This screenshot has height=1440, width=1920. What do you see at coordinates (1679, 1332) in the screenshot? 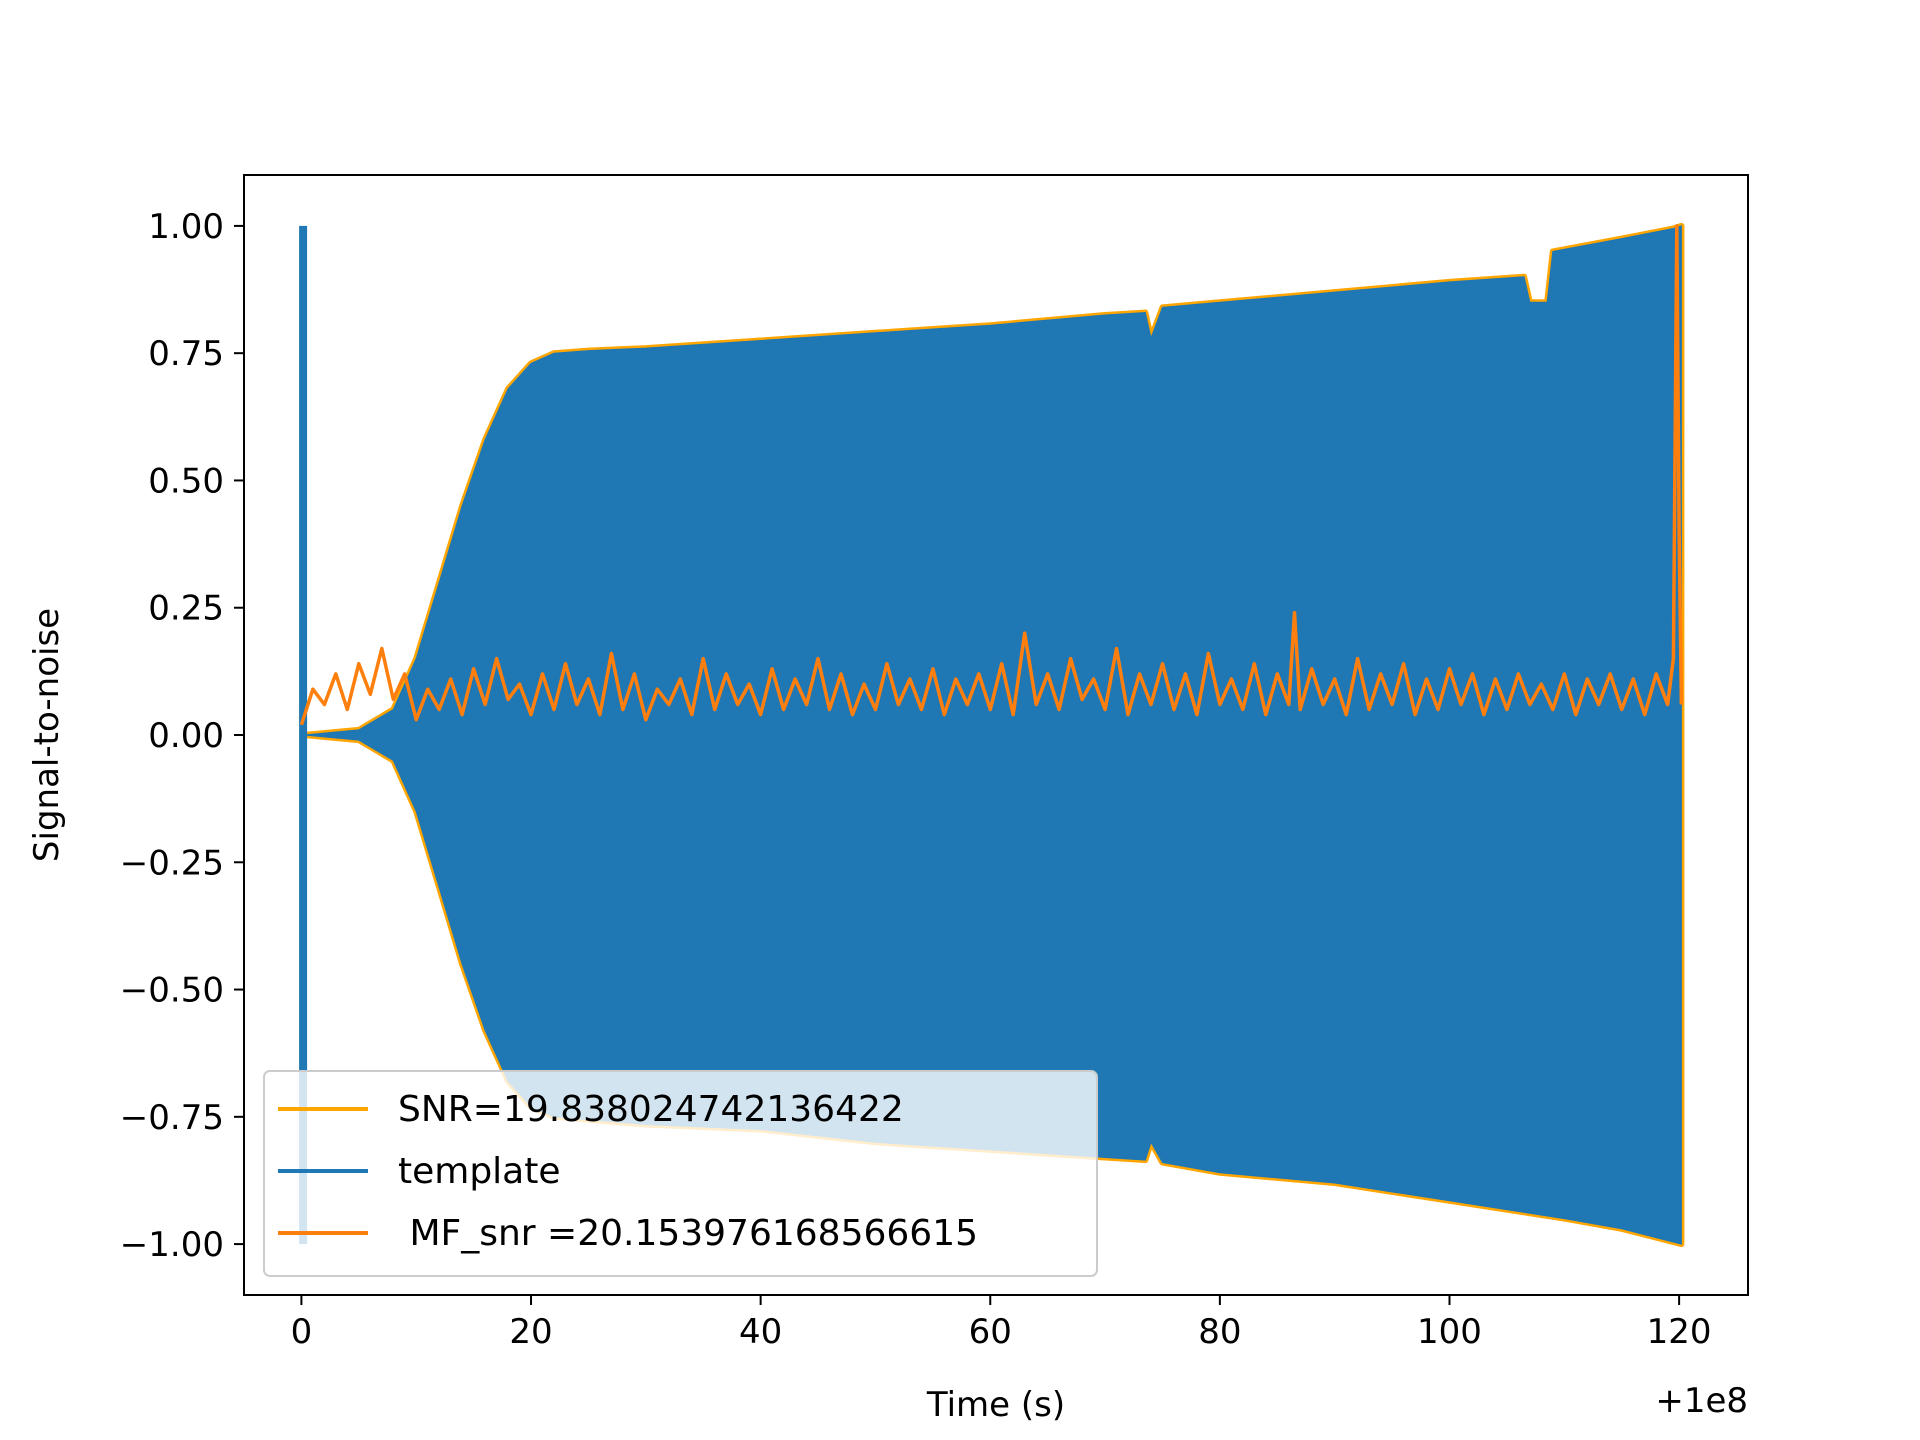
I see `x-tick-label: 120` at bounding box center [1679, 1332].